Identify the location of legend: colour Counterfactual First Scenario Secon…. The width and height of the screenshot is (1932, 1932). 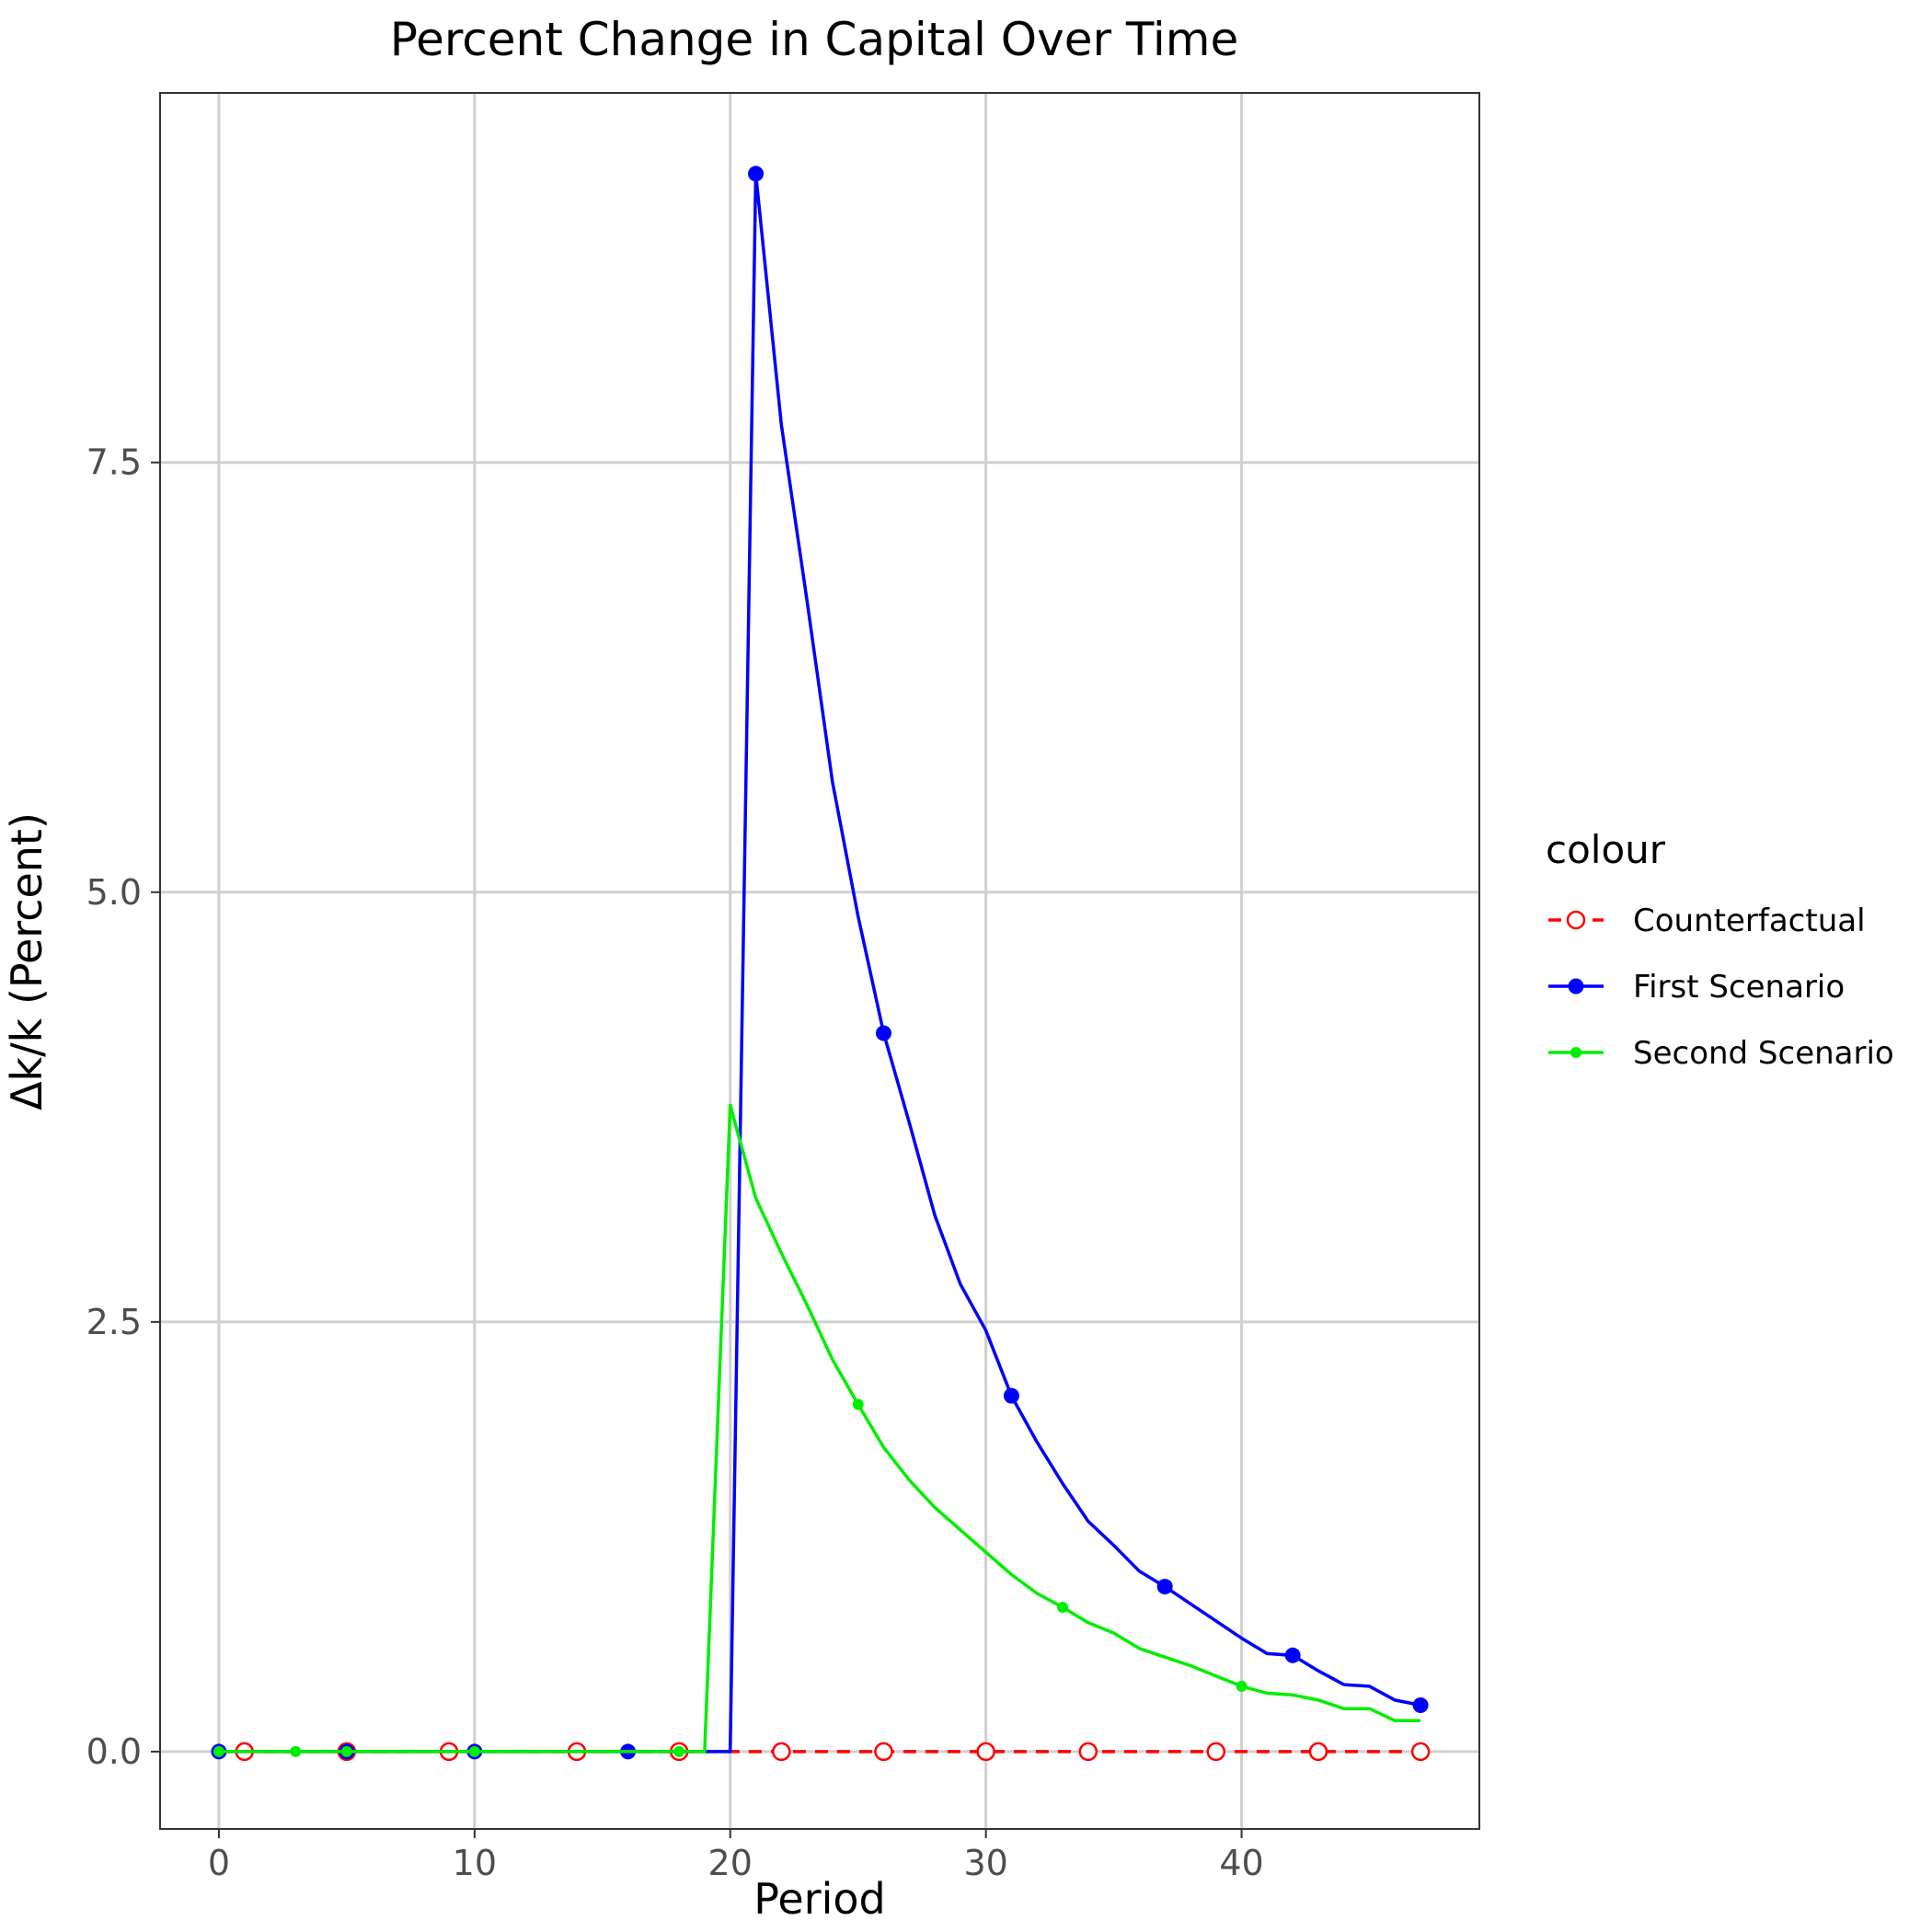
(1720, 949).